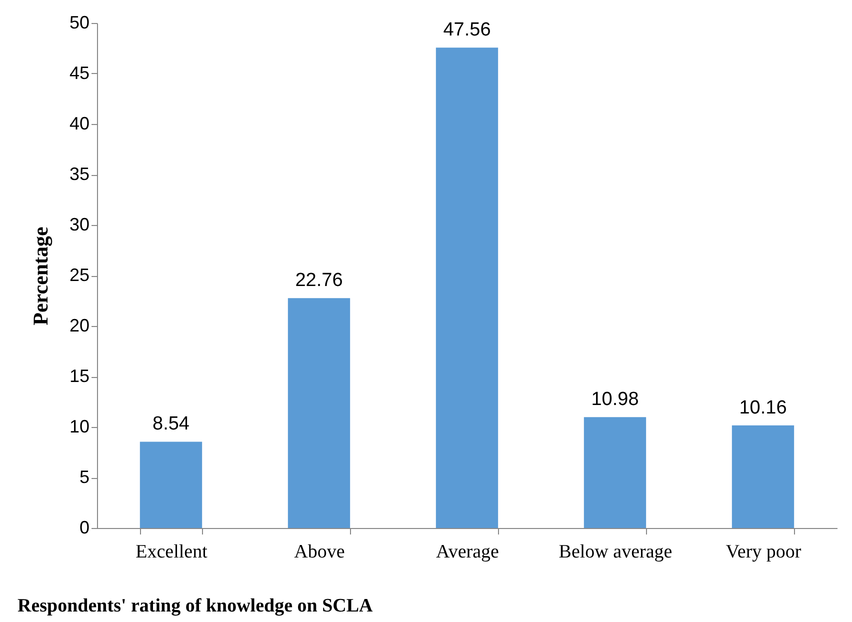 The height and width of the screenshot is (622, 852). I want to click on y-tick-label: 35, so click(79, 174).